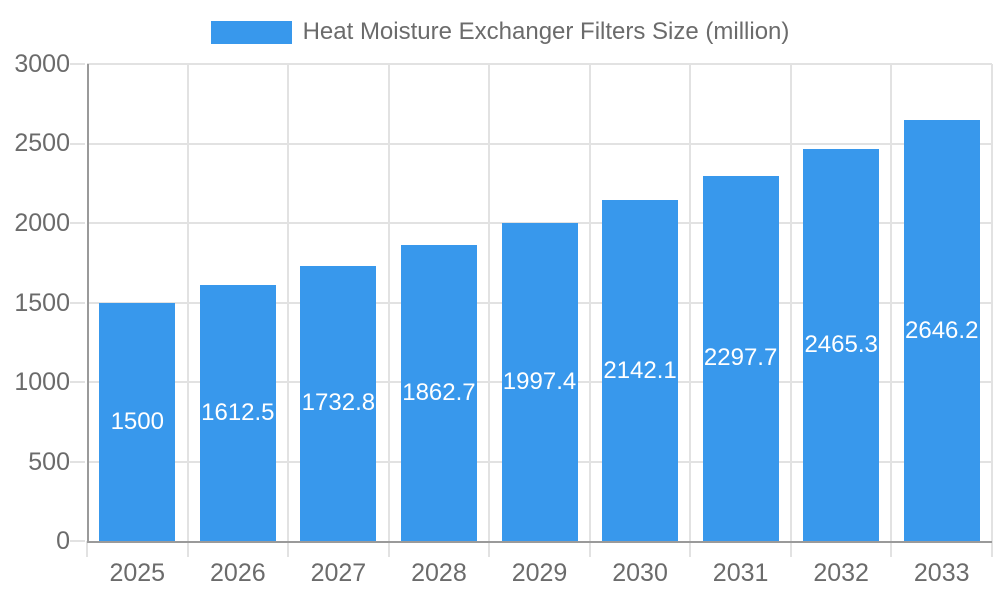  Describe the element at coordinates (338, 573) in the screenshot. I see `x-axis-label: 2027` at that location.